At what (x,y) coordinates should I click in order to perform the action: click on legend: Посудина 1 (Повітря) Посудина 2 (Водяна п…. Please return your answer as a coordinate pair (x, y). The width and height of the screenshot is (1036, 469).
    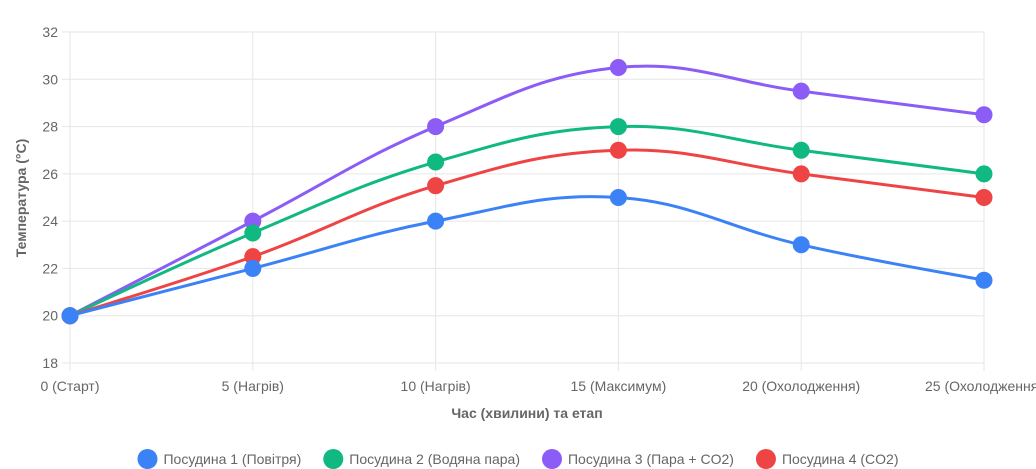
    Looking at the image, I should click on (518, 459).